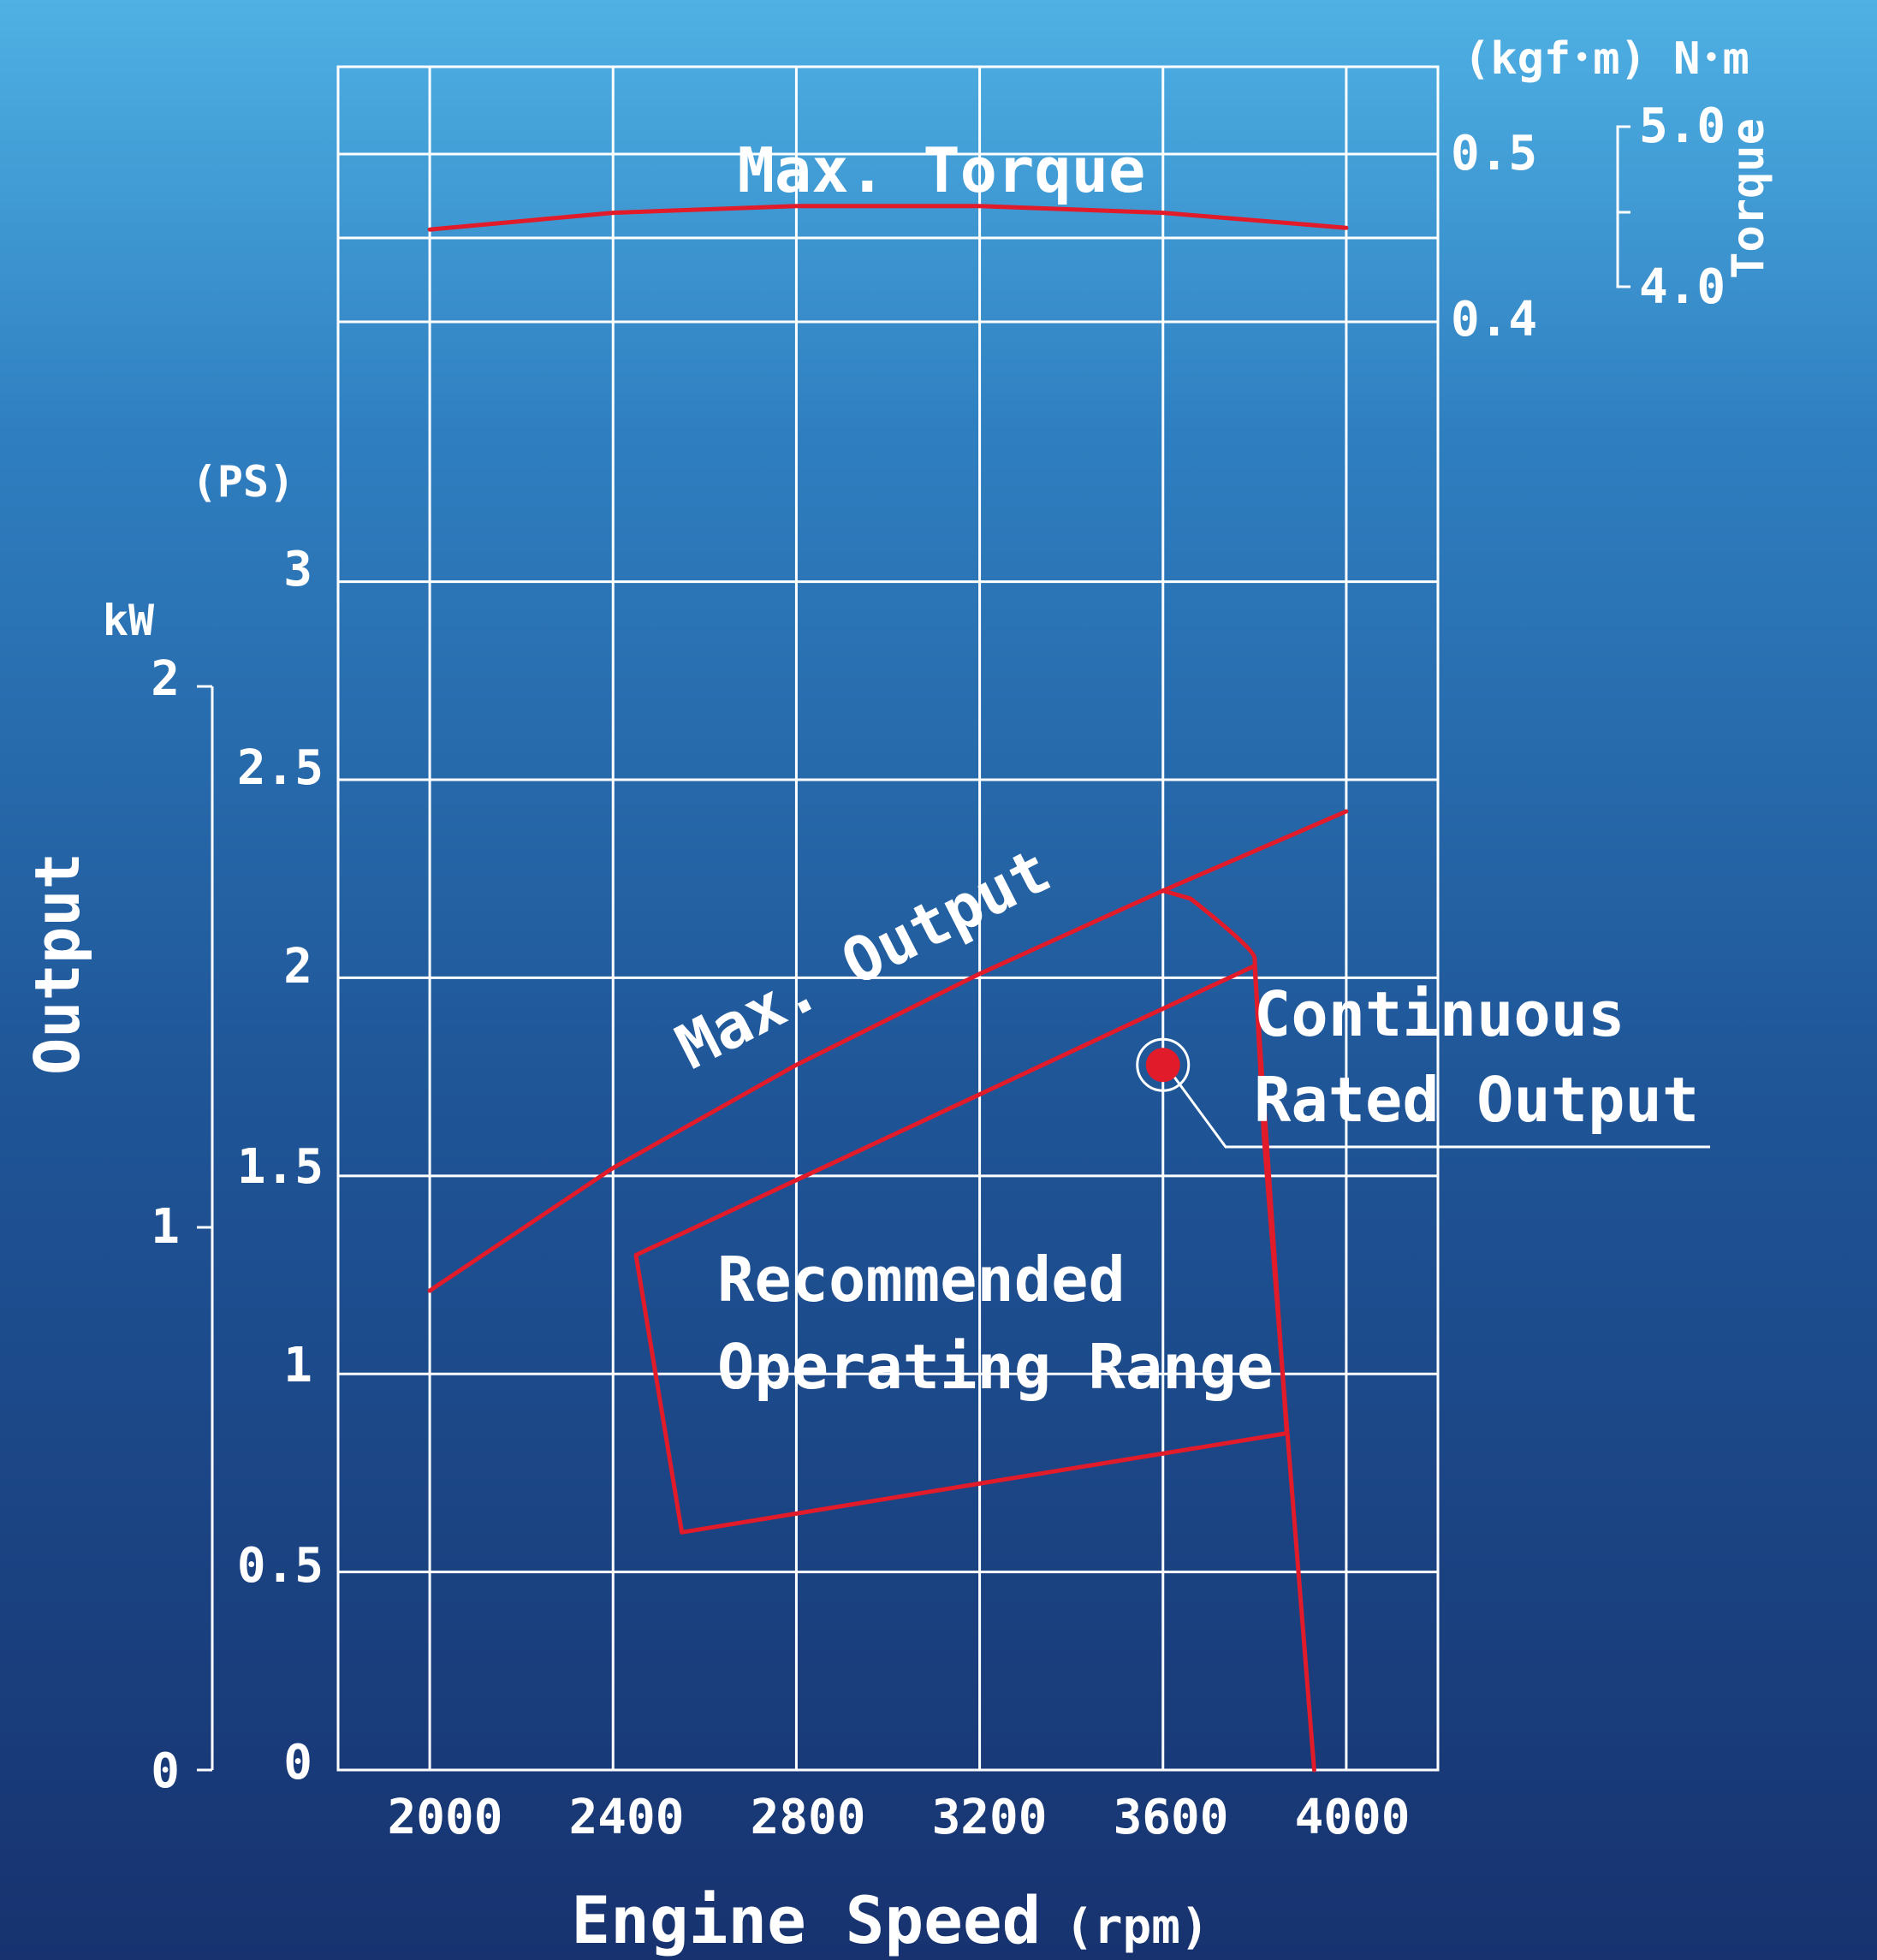  I want to click on continuous-label: Continuous, so click(1439, 1014).